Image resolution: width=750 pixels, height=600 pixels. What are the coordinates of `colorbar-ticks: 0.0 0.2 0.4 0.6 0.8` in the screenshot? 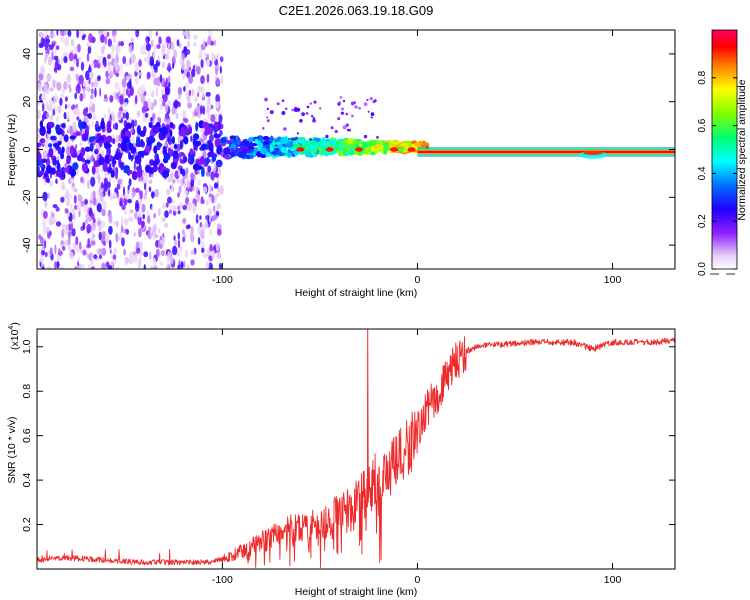 It's located at (717, 173).